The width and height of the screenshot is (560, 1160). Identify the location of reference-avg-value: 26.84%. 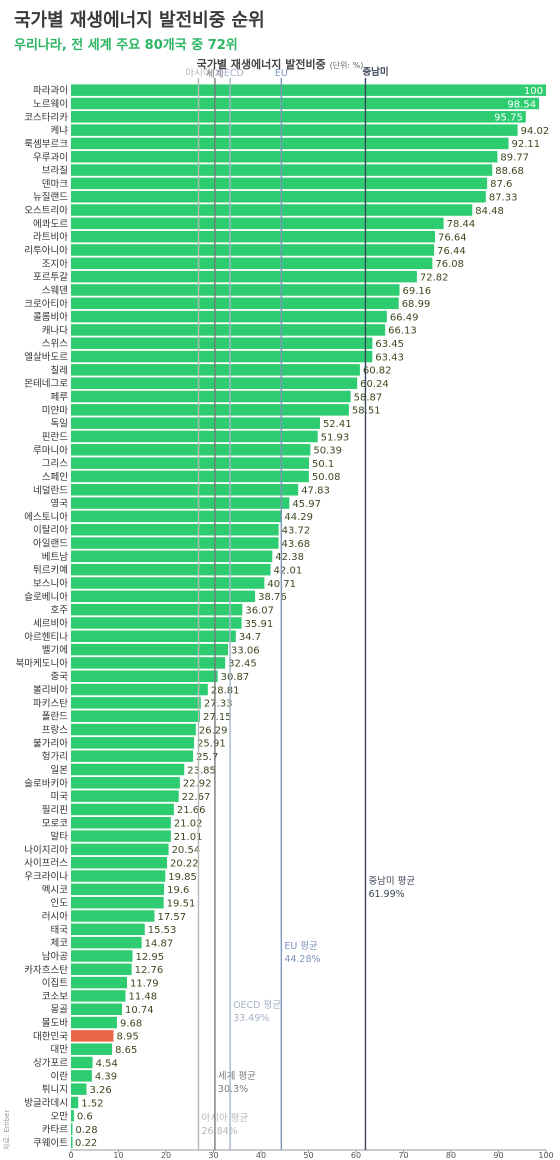
(219, 1131).